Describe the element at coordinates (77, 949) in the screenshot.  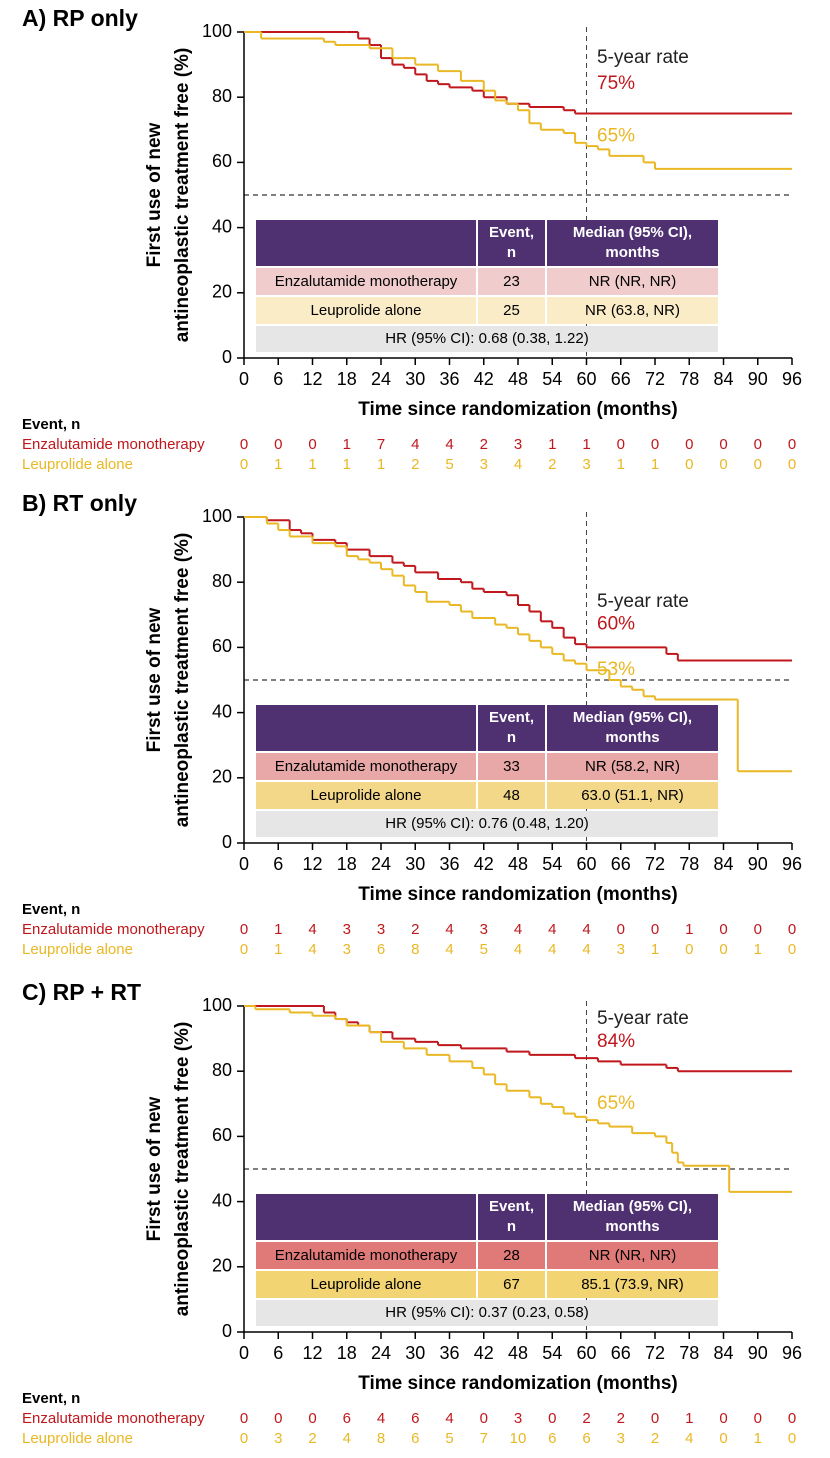
I see `events-row-label: Leuprolide alone` at that location.